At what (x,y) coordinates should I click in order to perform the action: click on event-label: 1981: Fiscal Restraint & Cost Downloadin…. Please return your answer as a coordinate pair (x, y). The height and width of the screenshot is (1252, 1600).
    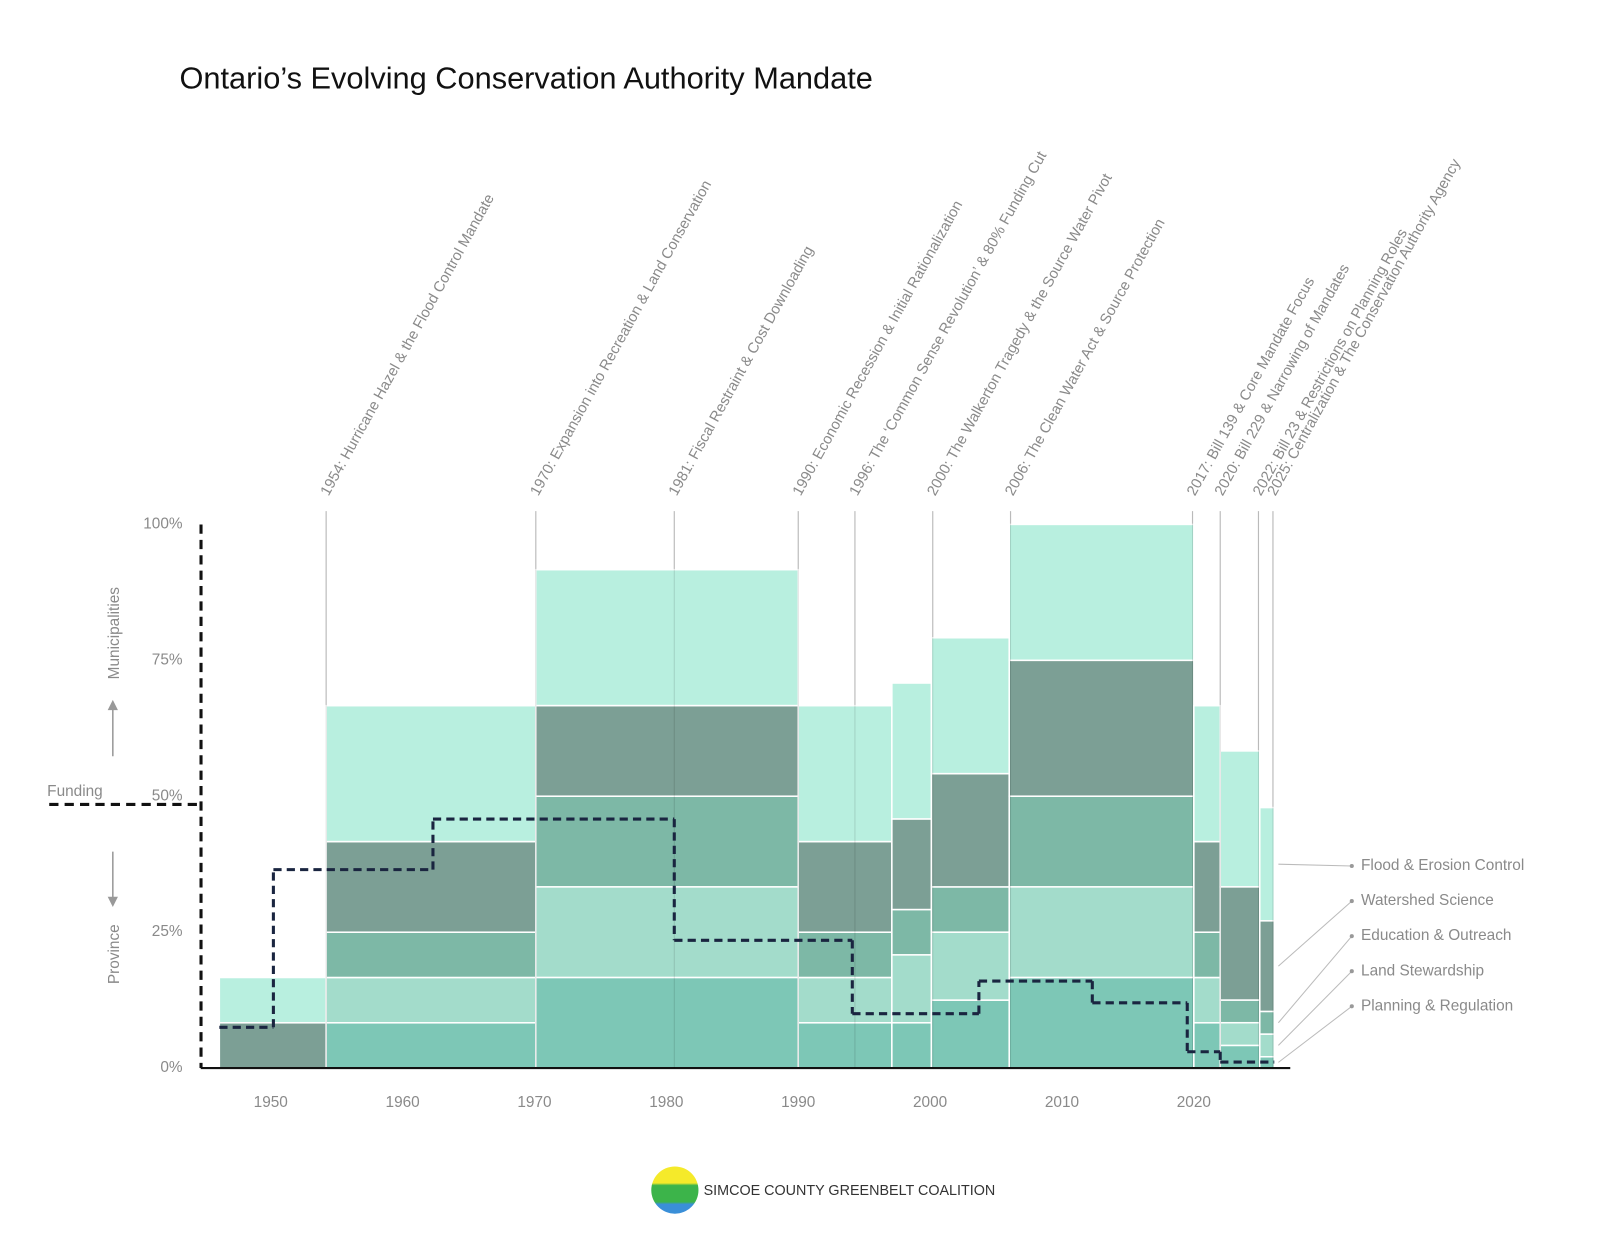
    Looking at the image, I should click on (741, 371).